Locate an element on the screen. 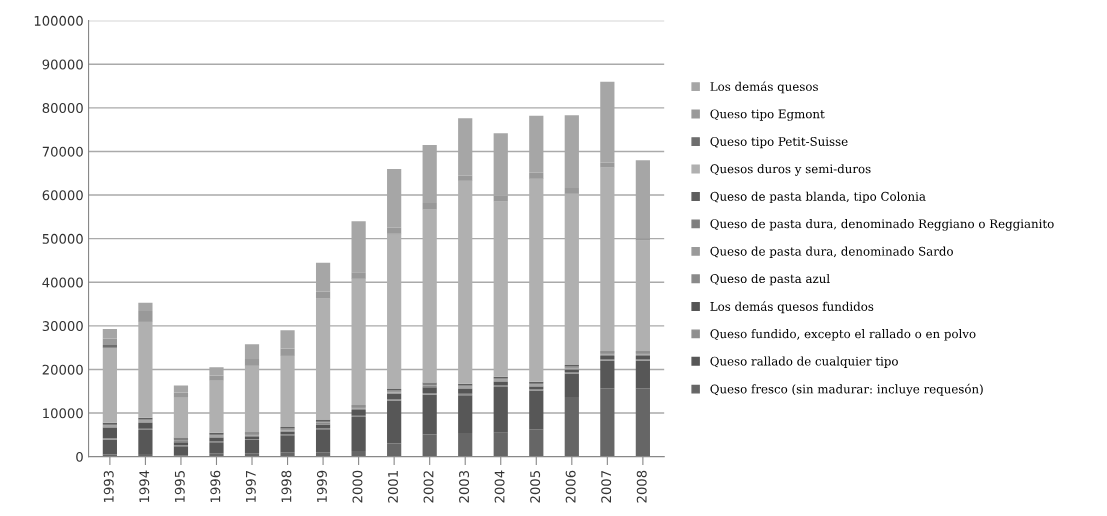 The height and width of the screenshot is (516, 1107). y-tick-label: 60000 is located at coordinates (62, 195).